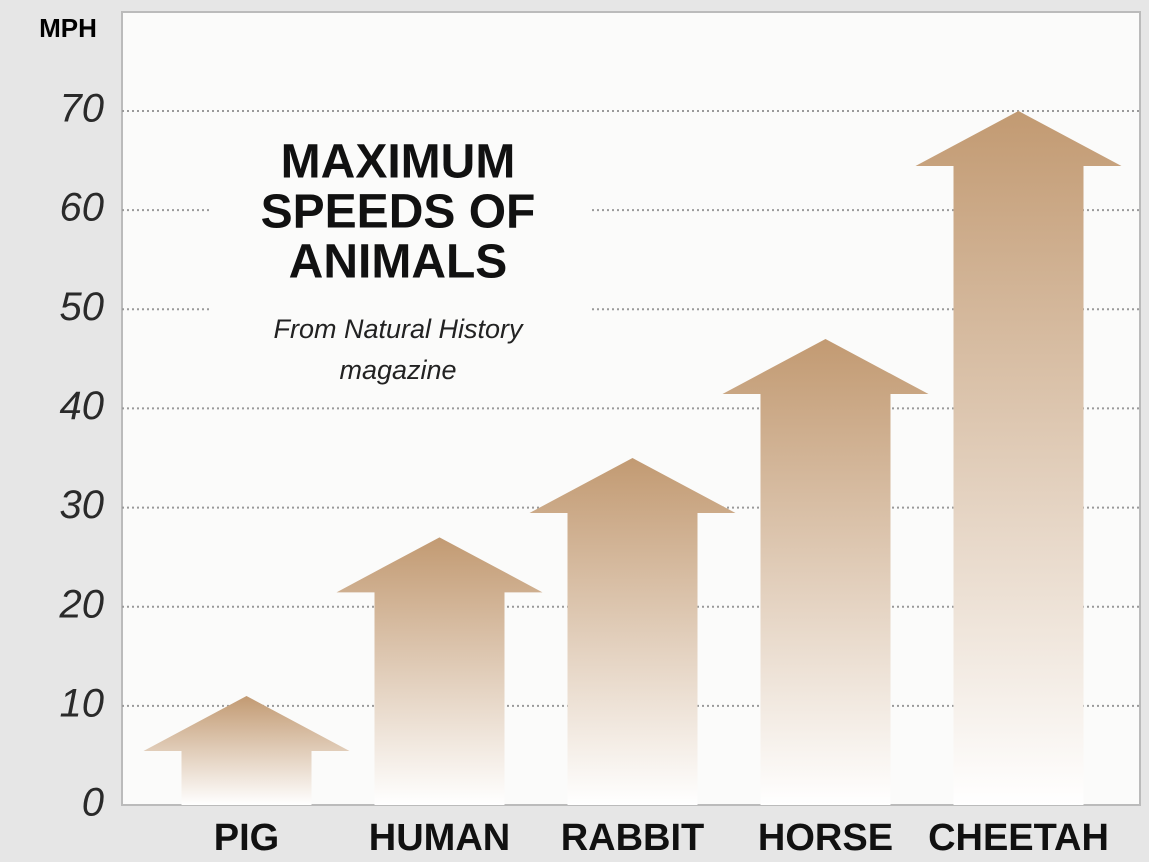  I want to click on y-tick-label: 10, so click(82, 703).